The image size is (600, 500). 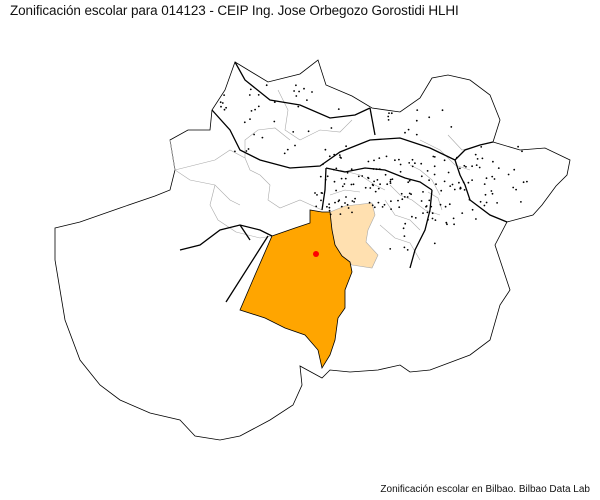 I want to click on school-zone, so click(x=296, y=289).